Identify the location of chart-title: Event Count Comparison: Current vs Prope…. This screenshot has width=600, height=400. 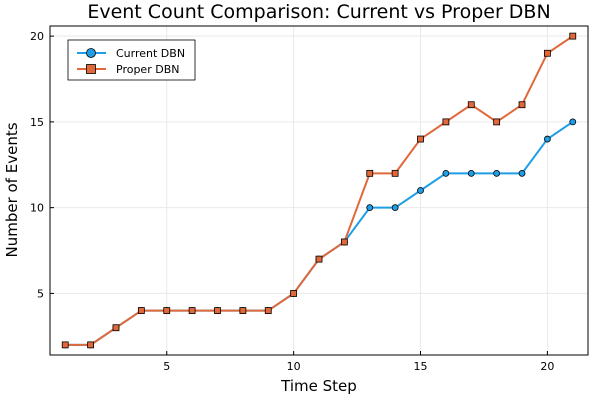
(318, 12).